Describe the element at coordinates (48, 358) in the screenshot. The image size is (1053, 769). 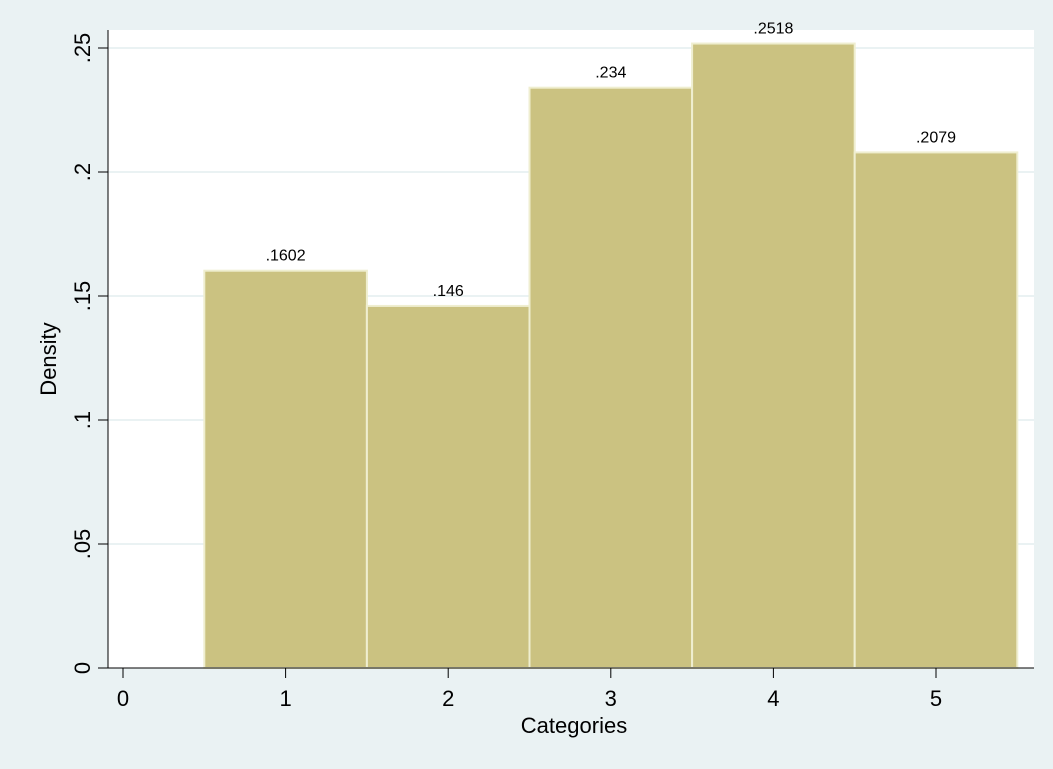
I see `y-axis-title: Density` at that location.